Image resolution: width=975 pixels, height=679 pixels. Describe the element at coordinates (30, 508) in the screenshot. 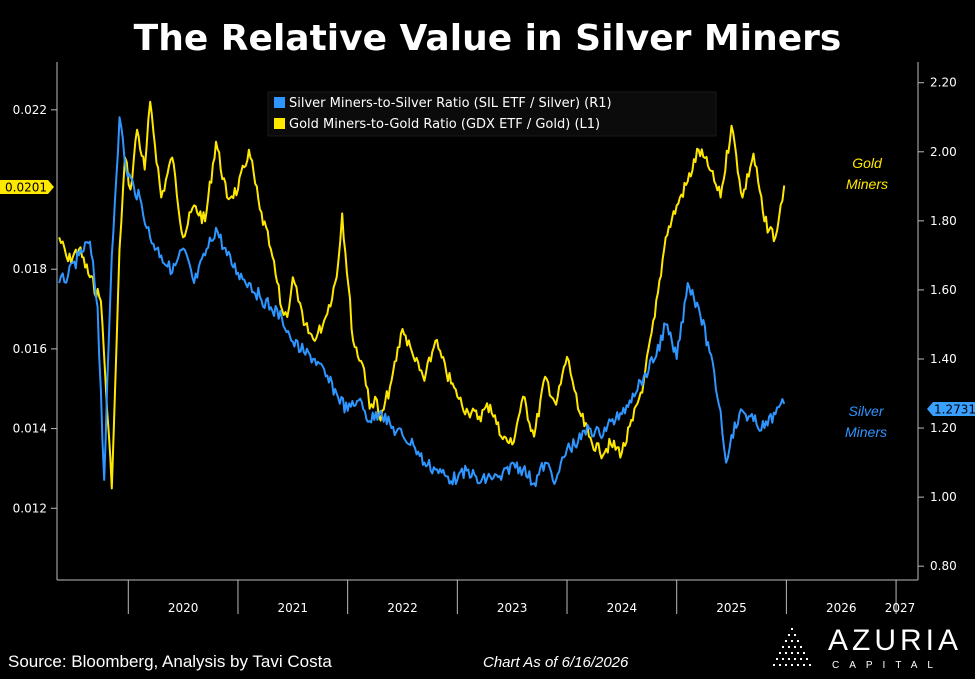

I see `left-tick-label: 0.012` at that location.